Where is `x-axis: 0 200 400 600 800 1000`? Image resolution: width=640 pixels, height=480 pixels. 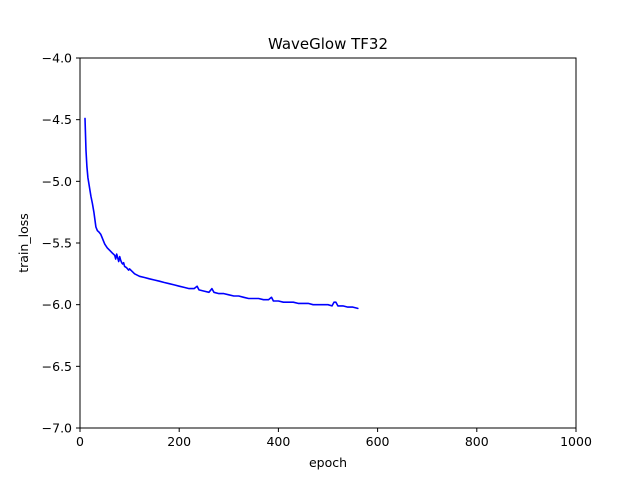 x-axis: 0 200 400 600 800 1000 is located at coordinates (334, 438).